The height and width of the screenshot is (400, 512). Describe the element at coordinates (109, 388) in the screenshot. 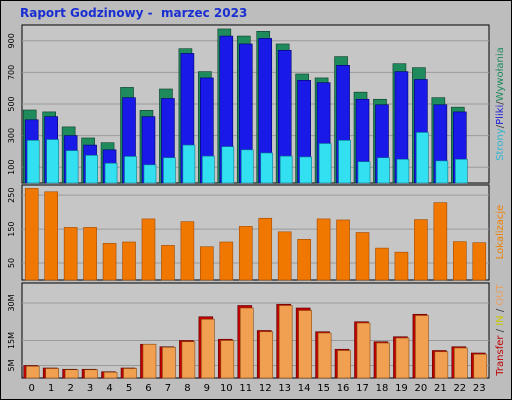

I see `x-tick-label: 4` at that location.